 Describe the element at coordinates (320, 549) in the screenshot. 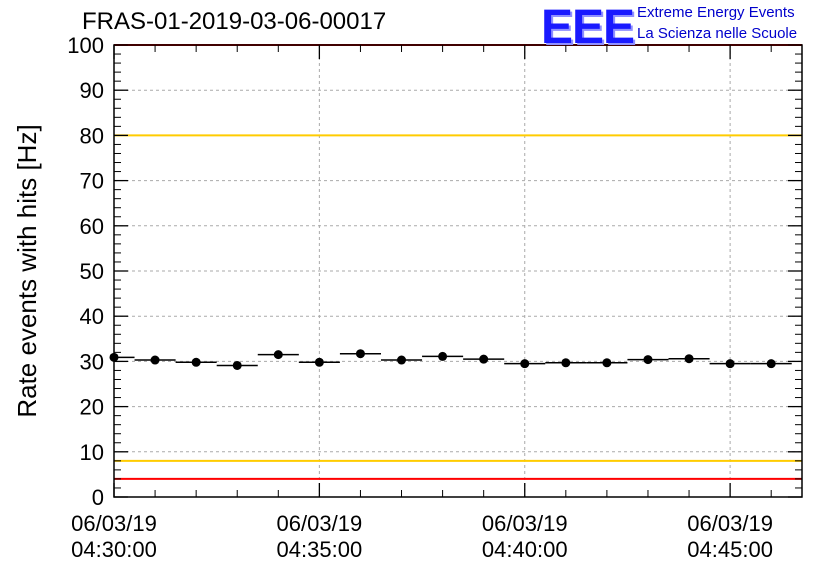

I see `x-tick-label-time: 04:35:00` at that location.